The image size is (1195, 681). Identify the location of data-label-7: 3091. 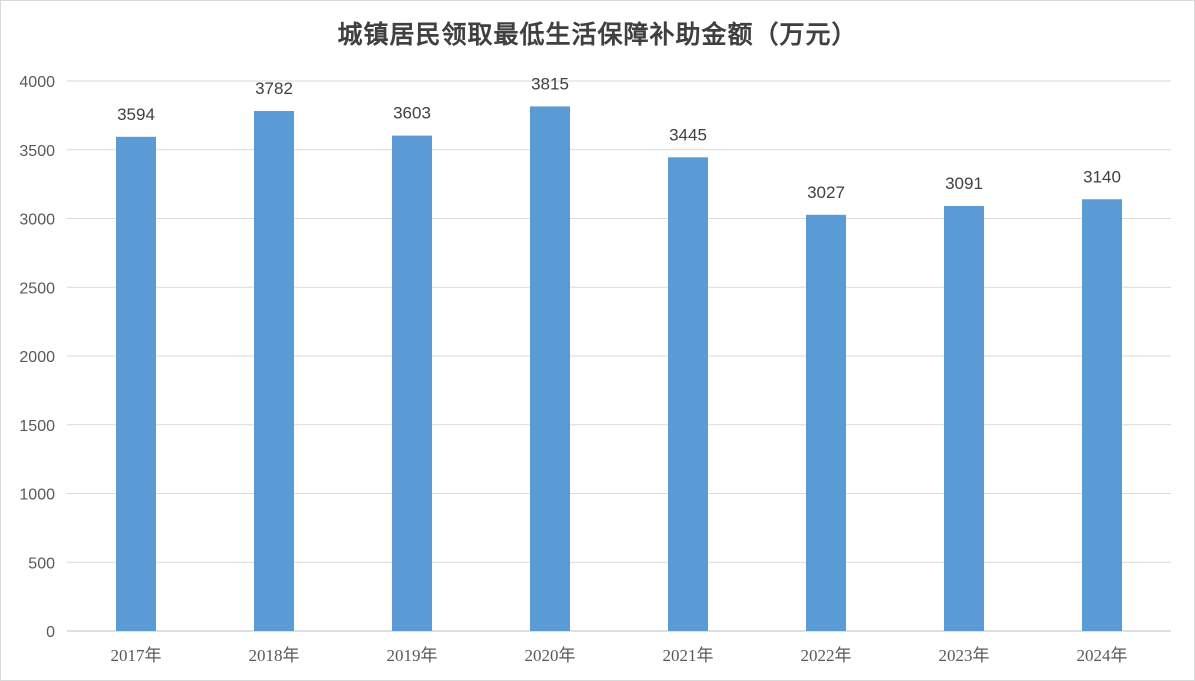
(964, 183).